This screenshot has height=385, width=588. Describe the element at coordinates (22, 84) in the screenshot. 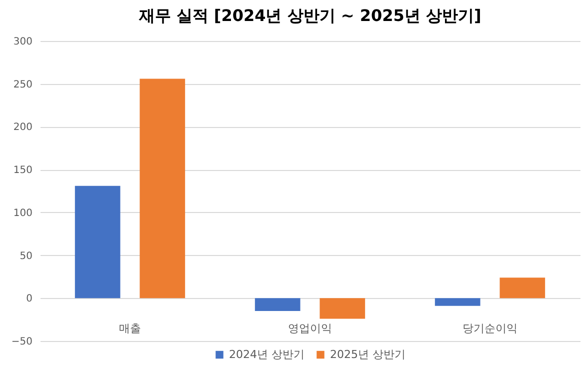

I see `y-tick-label: 250` at that location.